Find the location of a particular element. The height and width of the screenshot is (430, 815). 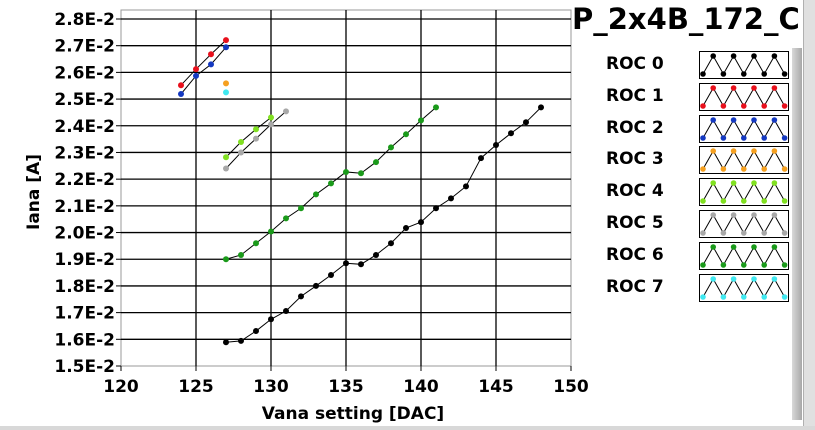

y-tick-label: 2.3E-2 is located at coordinates (84, 153).